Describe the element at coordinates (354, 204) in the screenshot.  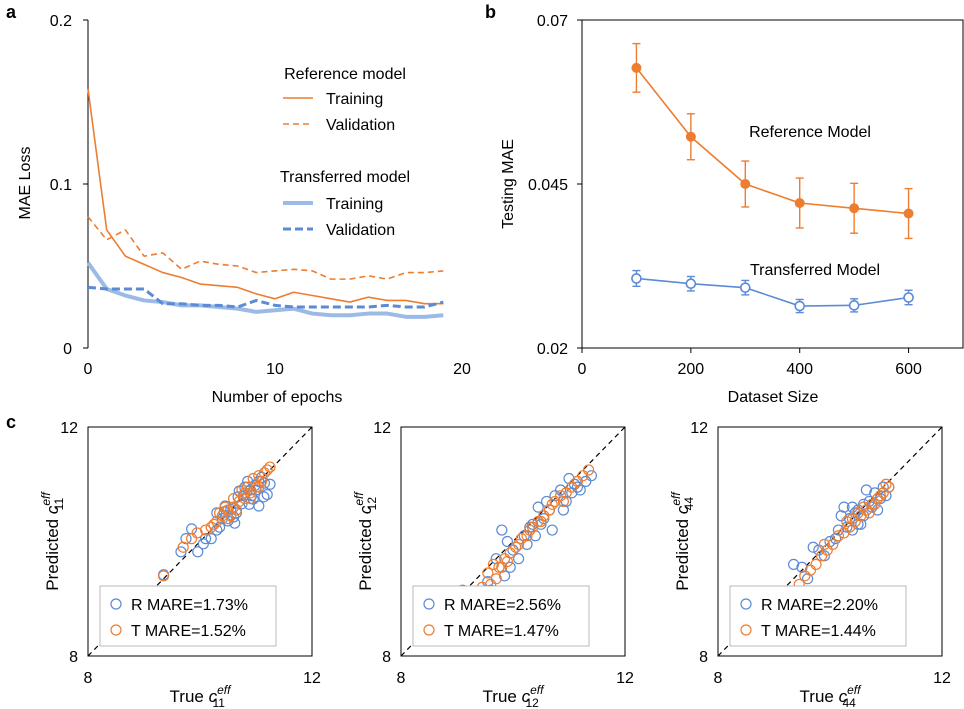
I see `legend-transferred-training-label: Training` at that location.